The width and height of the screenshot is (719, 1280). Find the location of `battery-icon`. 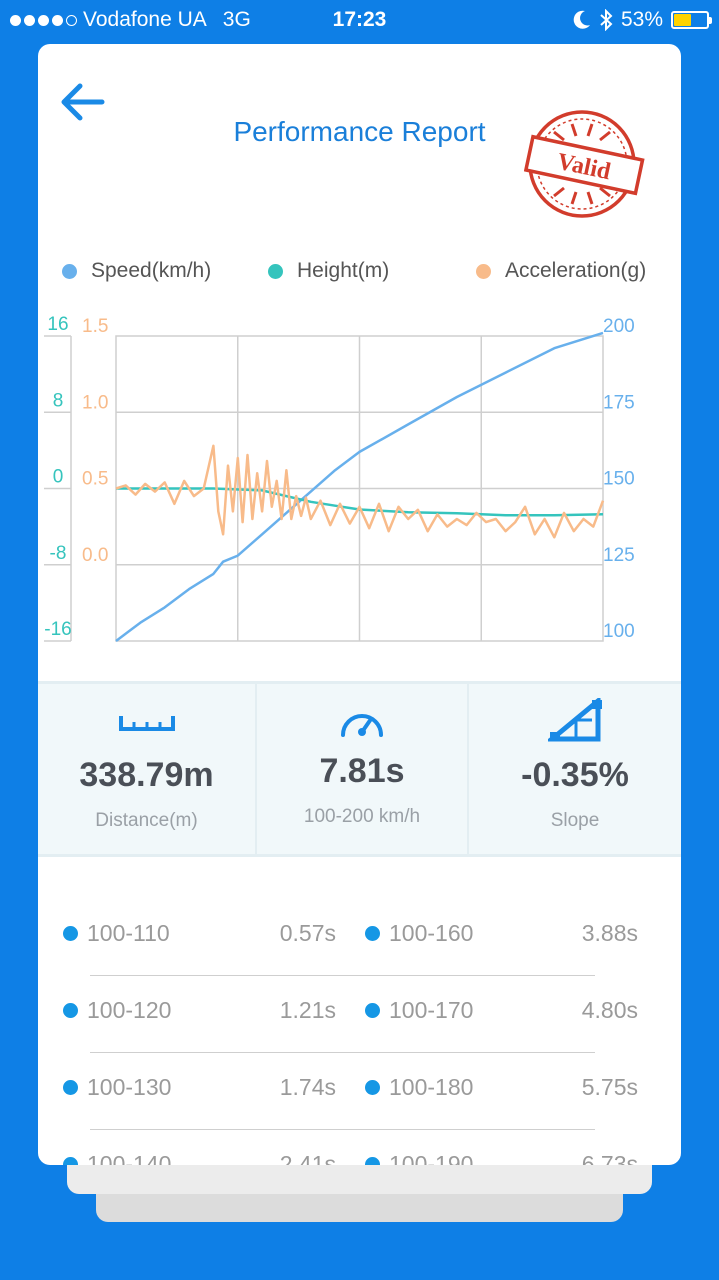

battery-icon is located at coordinates (691, 20).